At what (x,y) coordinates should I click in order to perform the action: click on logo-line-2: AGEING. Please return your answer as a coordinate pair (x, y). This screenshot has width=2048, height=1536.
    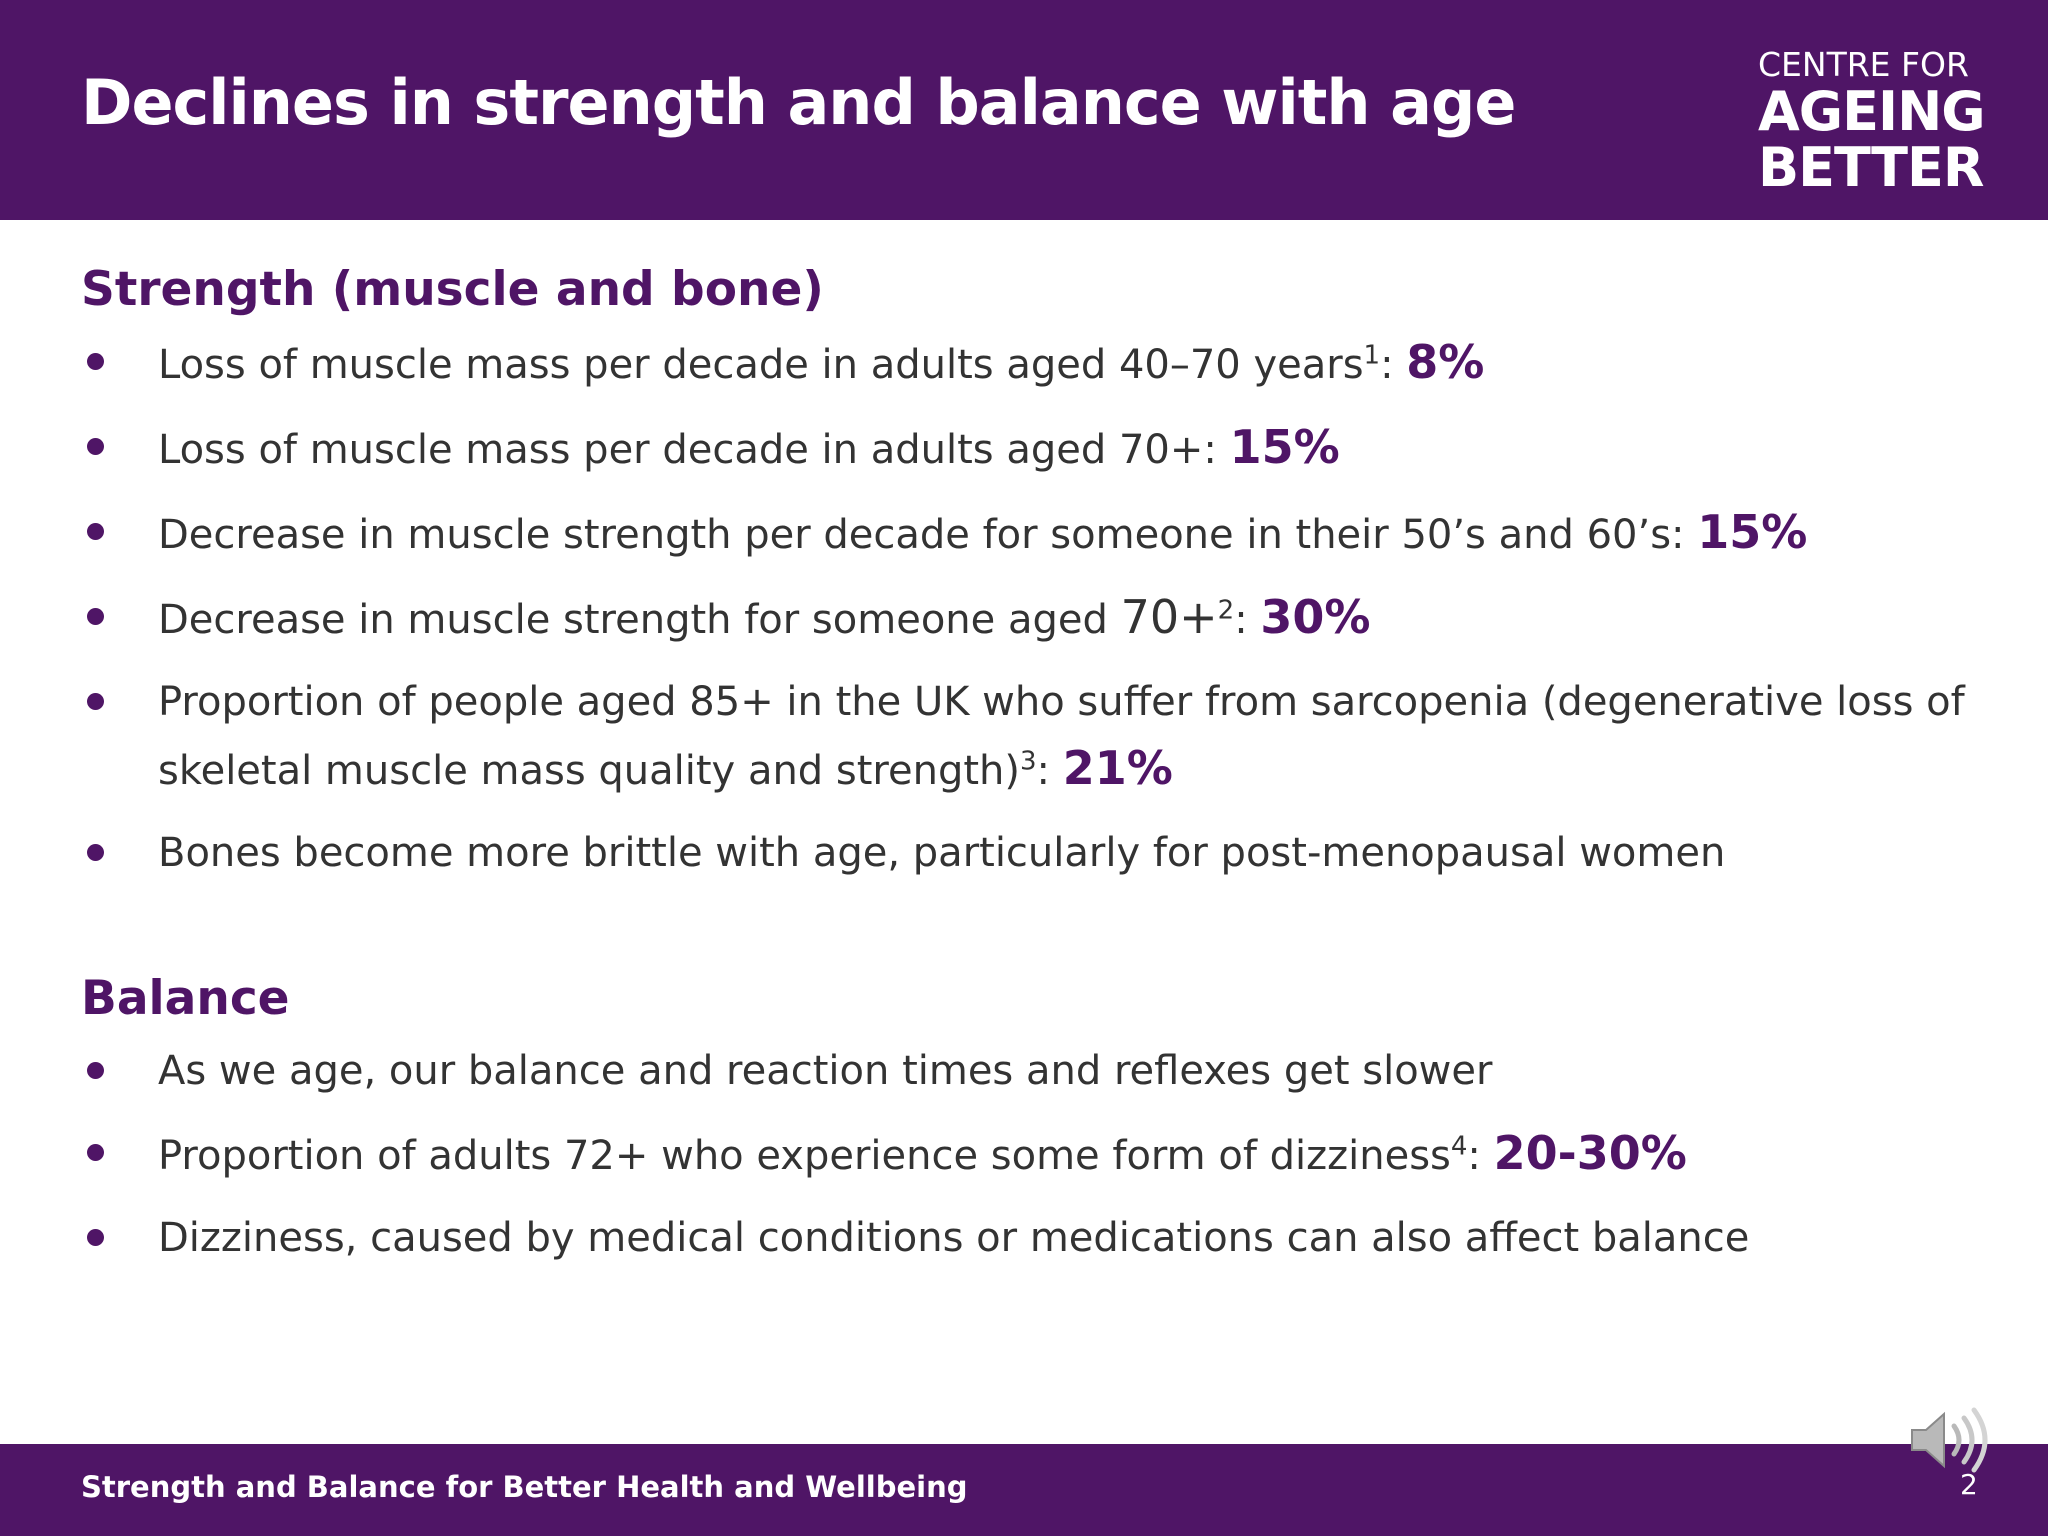
    Looking at the image, I should click on (1872, 111).